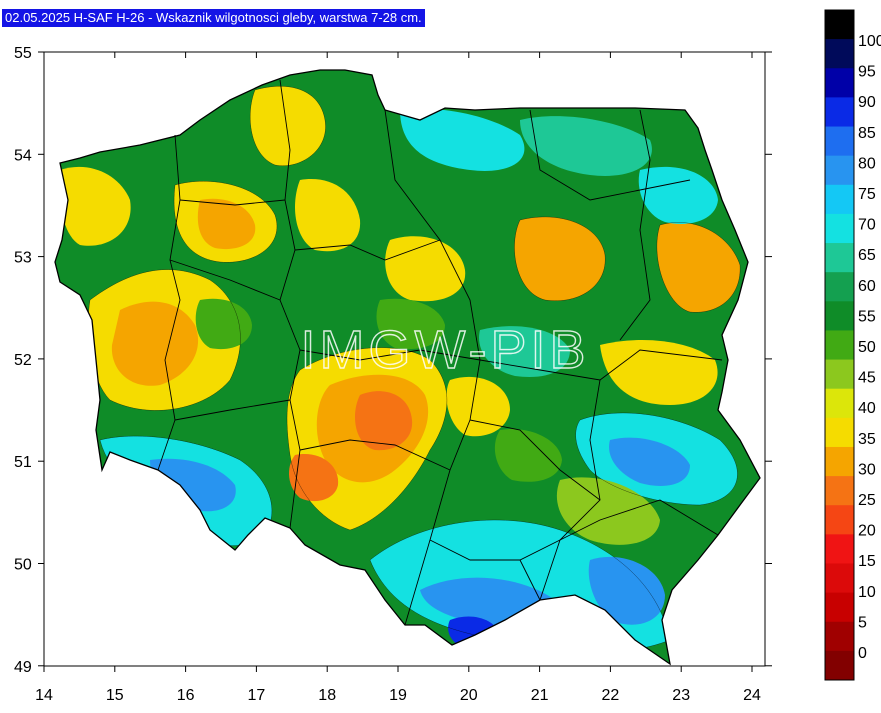 This screenshot has height=713, width=881. Describe the element at coordinates (681, 695) in the screenshot. I see `x-tick-label: 23` at that location.